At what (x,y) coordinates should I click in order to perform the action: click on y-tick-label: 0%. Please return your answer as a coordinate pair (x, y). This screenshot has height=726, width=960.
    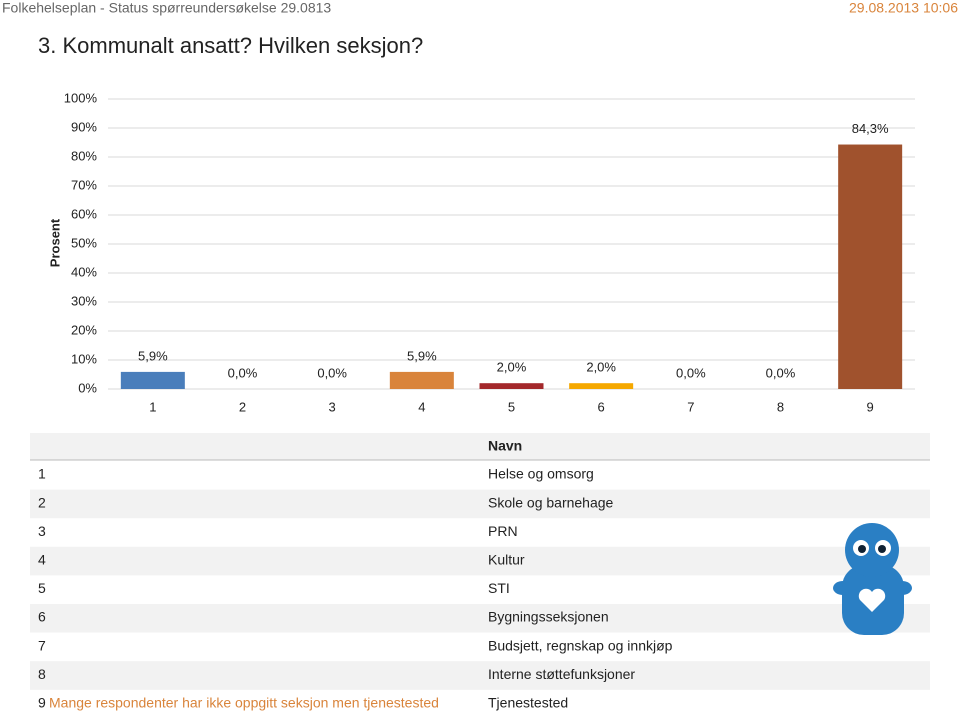
    Looking at the image, I should click on (87, 387).